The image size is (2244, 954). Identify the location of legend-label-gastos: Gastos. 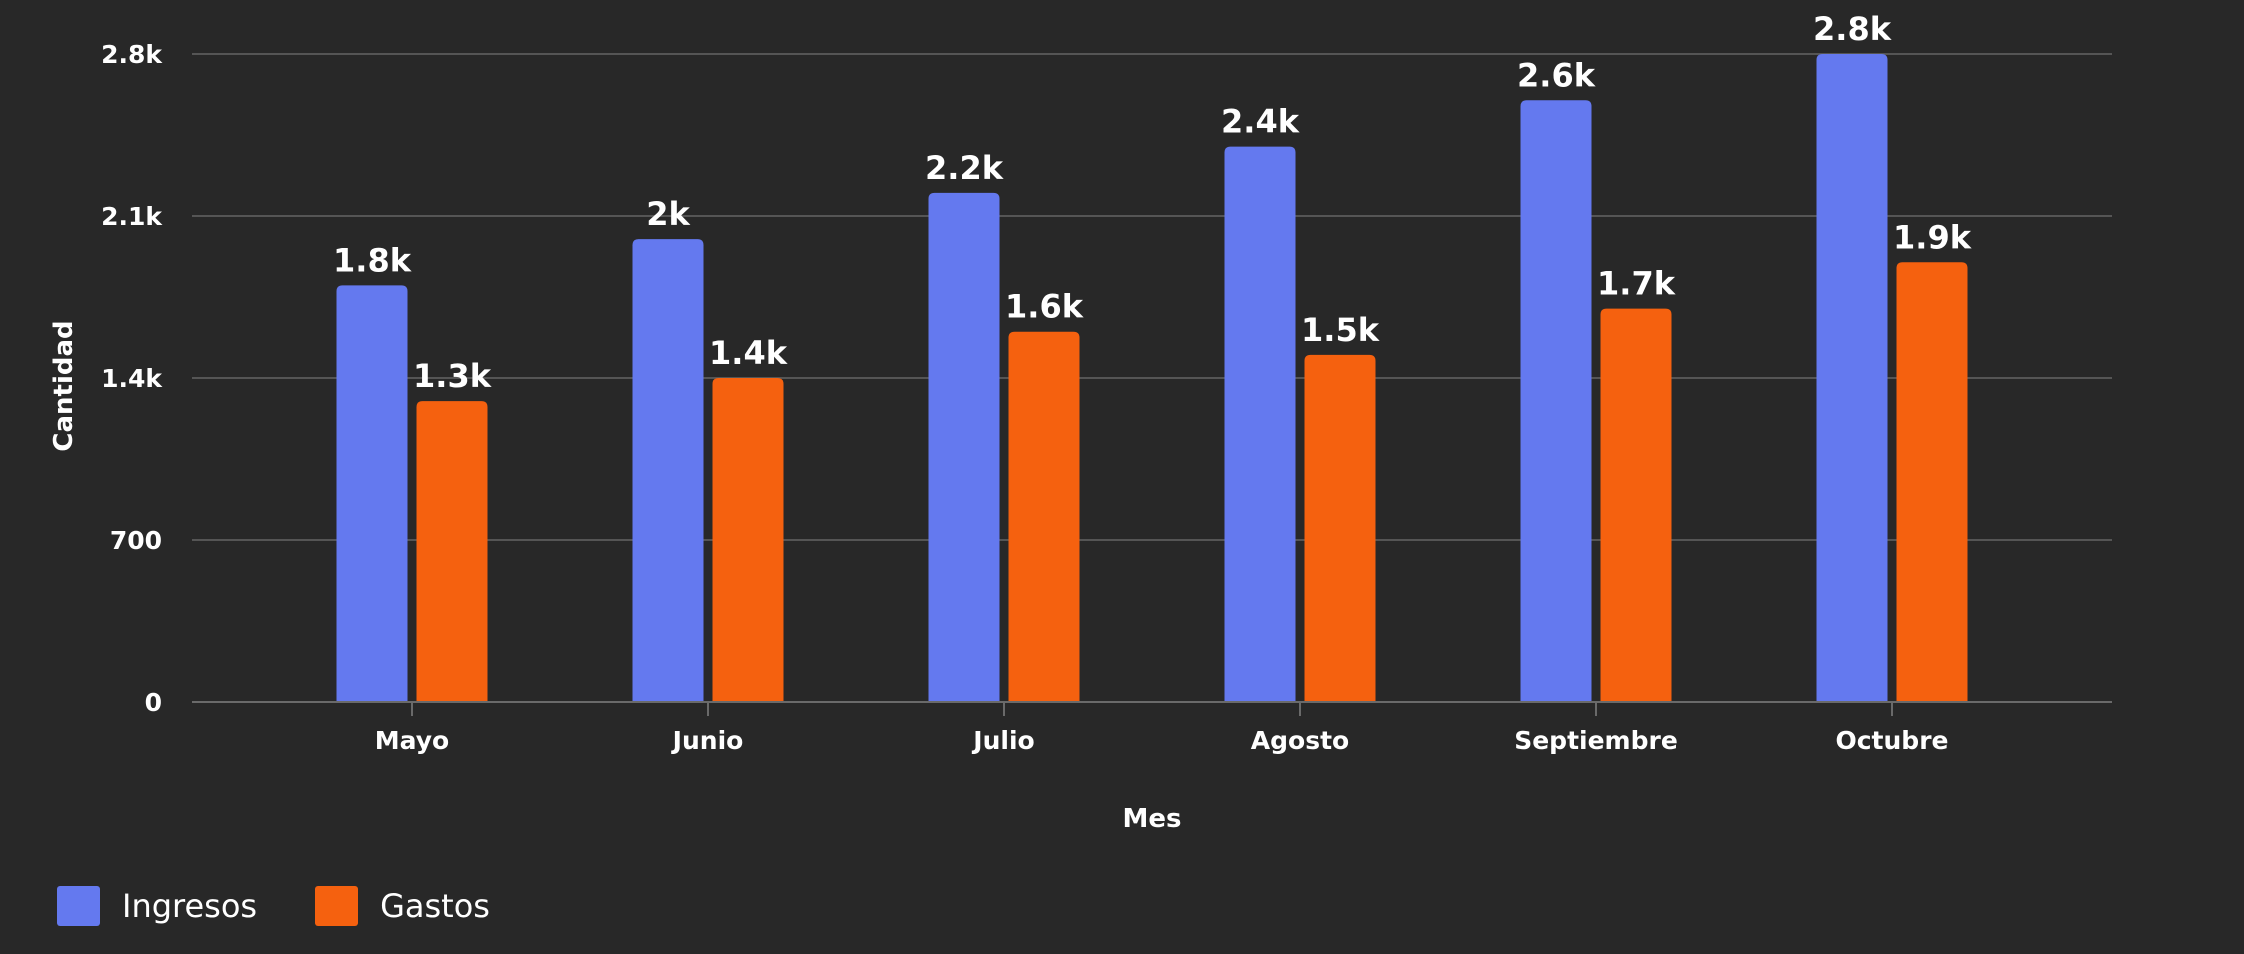
(435, 906).